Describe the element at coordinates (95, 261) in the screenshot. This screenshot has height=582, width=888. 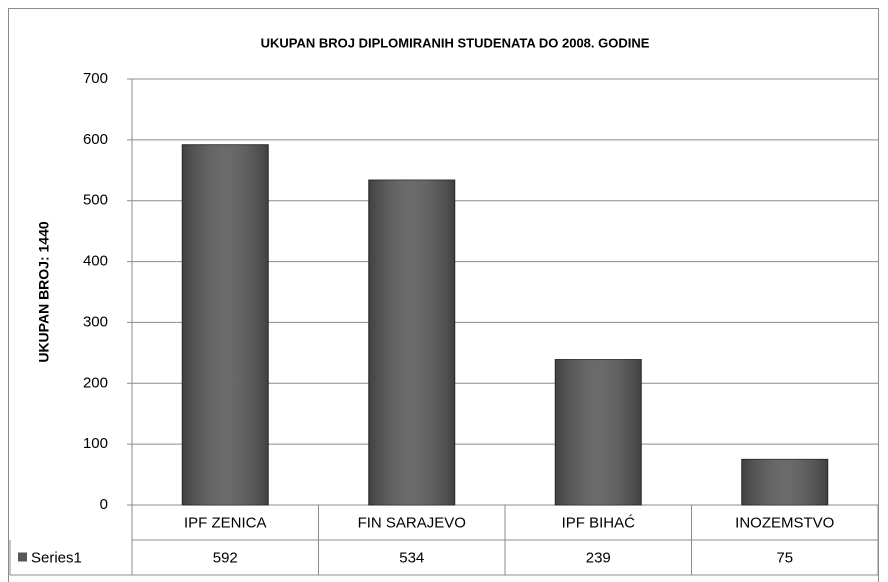
I see `y-tick-label: 400` at that location.